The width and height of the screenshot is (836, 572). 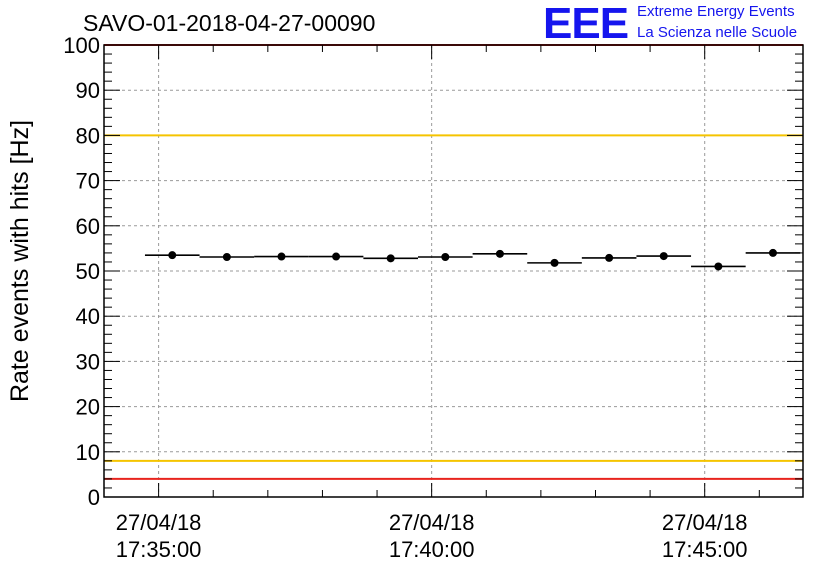 What do you see at coordinates (88, 90) in the screenshot?
I see `y-tick-label: 90` at bounding box center [88, 90].